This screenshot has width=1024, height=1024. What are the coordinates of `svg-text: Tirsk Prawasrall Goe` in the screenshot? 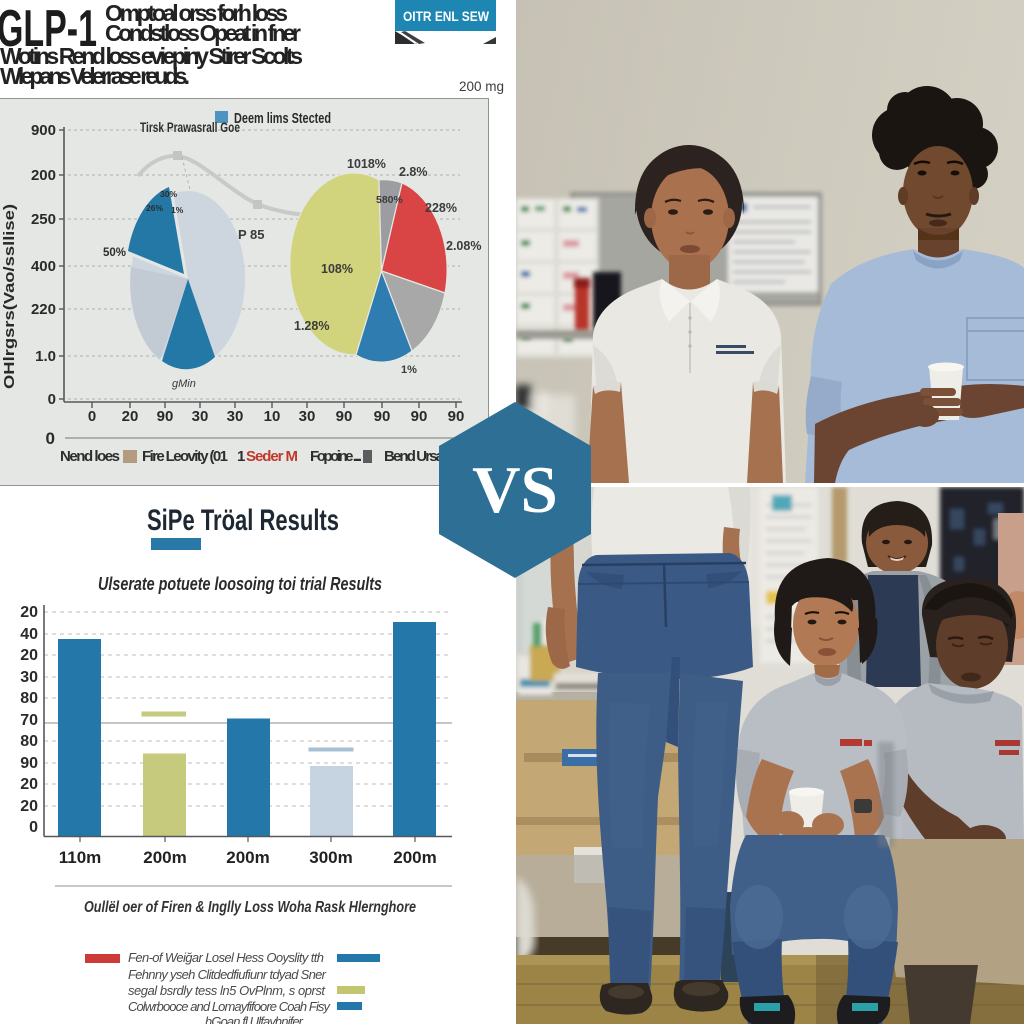 It's located at (190, 127).